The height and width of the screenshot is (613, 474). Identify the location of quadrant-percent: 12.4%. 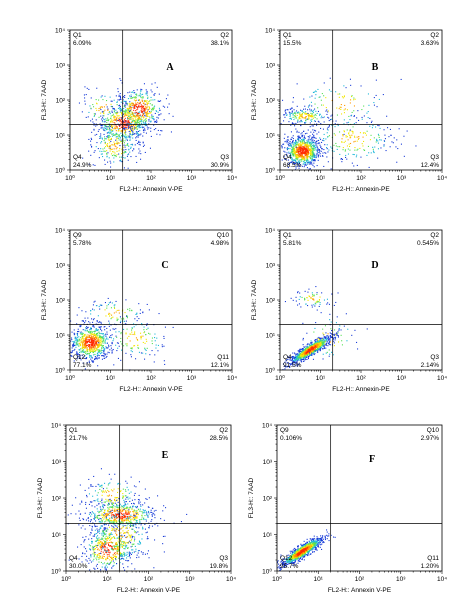
(430, 165).